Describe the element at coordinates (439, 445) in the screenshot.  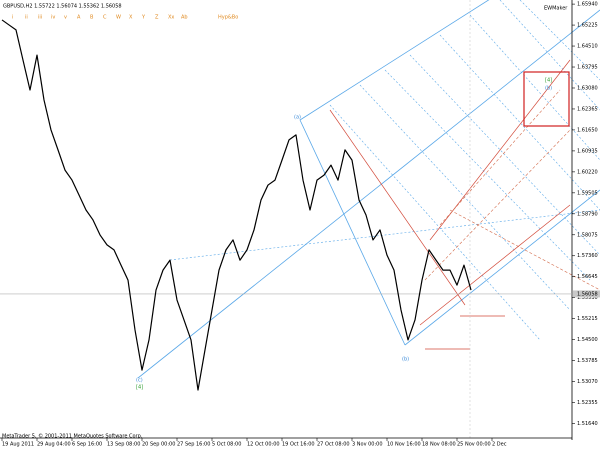
I see `x-tick-label: 18 Nov 08:00` at that location.